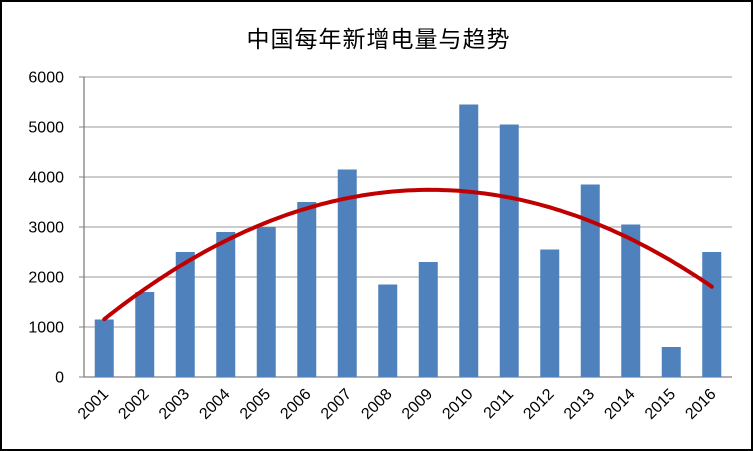 The image size is (753, 451). What do you see at coordinates (133, 404) in the screenshot?
I see `x-tick-label: 2002` at bounding box center [133, 404].